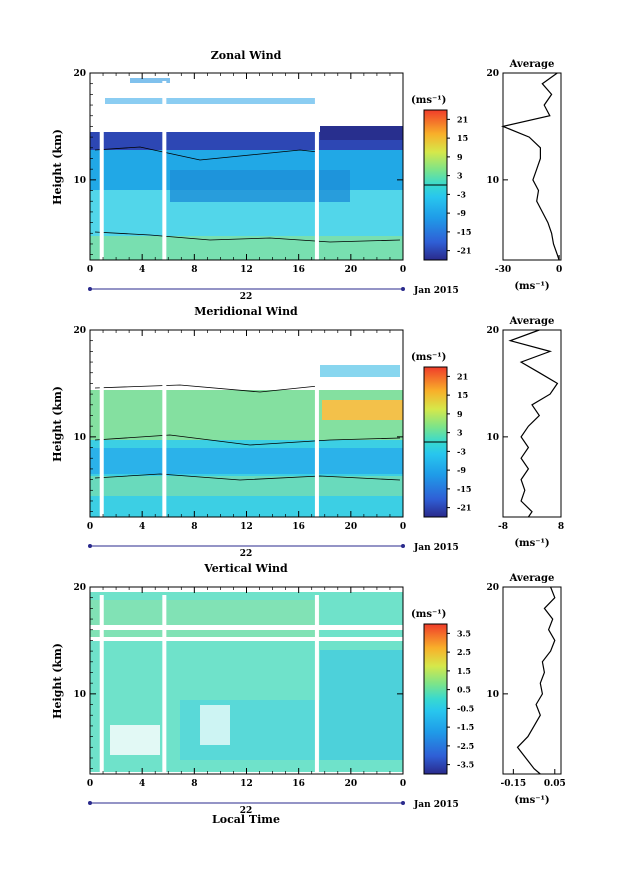 Image resolution: width=617 pixels, height=873 pixels. I want to click on x-axis-label: Local Time, so click(246, 819).